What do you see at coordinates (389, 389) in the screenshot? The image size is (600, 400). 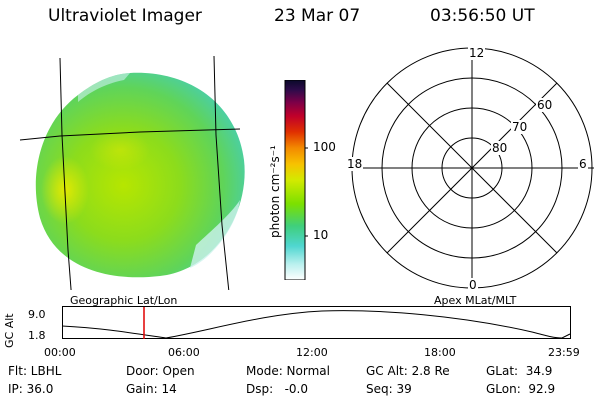 I see `status-seq: Seq: 39` at bounding box center [389, 389].